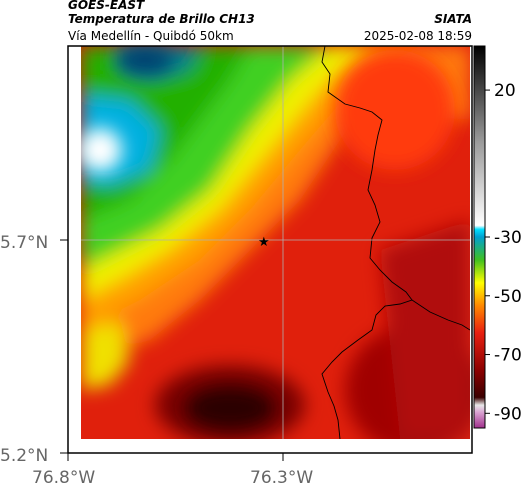  I want to click on colorbar-tick-label: 20, so click(505, 91).